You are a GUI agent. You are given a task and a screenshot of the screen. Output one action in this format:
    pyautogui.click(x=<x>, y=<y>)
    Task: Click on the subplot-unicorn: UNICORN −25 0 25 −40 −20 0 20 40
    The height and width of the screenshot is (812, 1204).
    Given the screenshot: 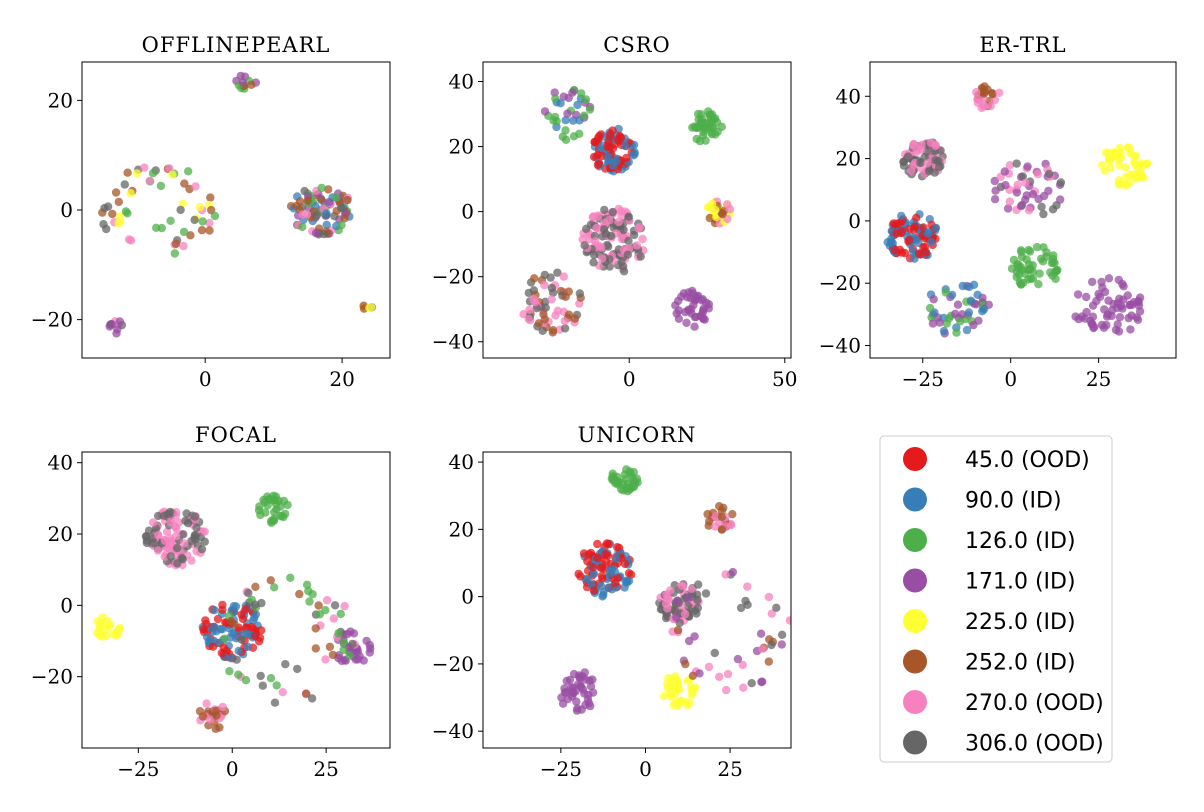 What is the action you would take?
    pyautogui.click(x=612, y=602)
    